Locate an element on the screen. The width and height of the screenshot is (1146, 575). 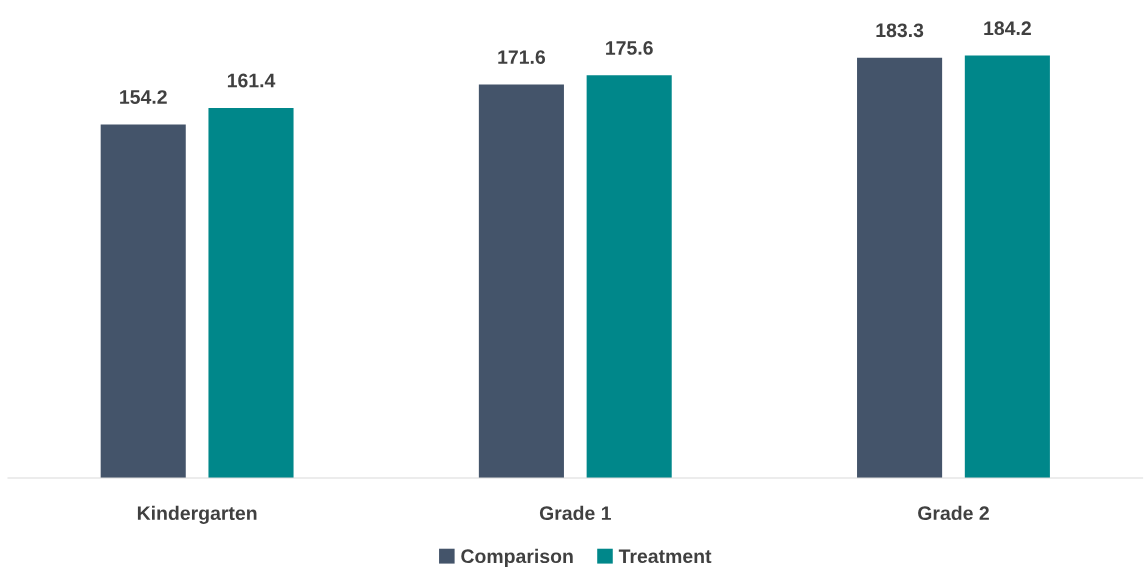
x-tick-label: Grade 2 is located at coordinates (953, 513).